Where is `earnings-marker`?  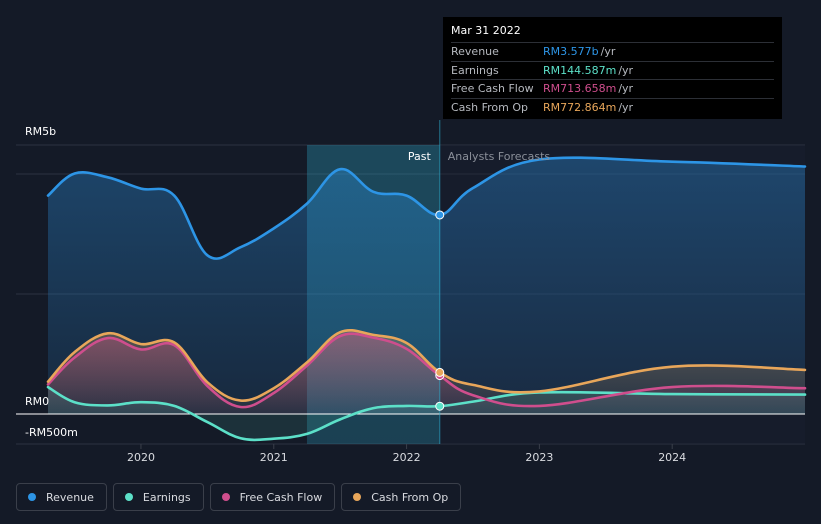
earnings-marker is located at coordinates (440, 406).